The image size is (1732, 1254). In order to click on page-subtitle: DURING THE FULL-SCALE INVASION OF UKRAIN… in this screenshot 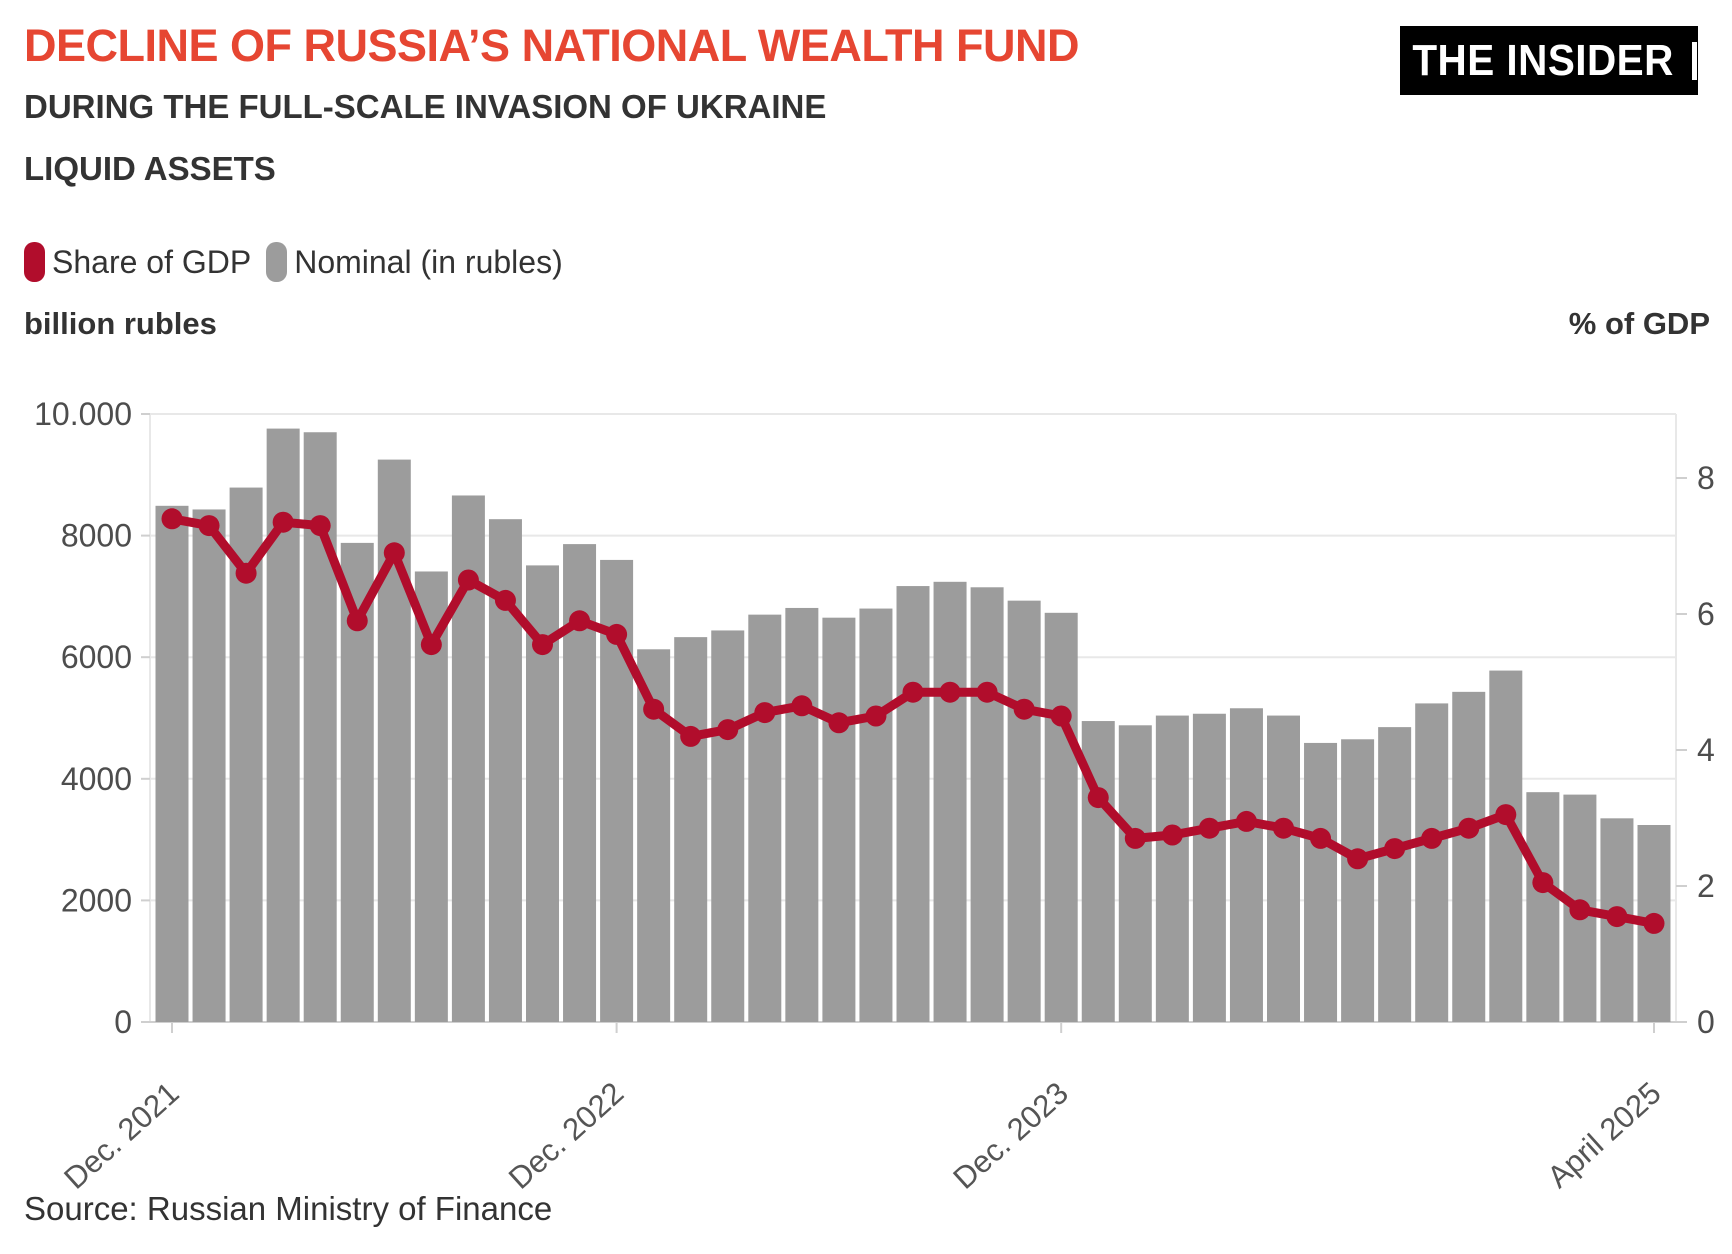, I will do `click(425, 106)`.